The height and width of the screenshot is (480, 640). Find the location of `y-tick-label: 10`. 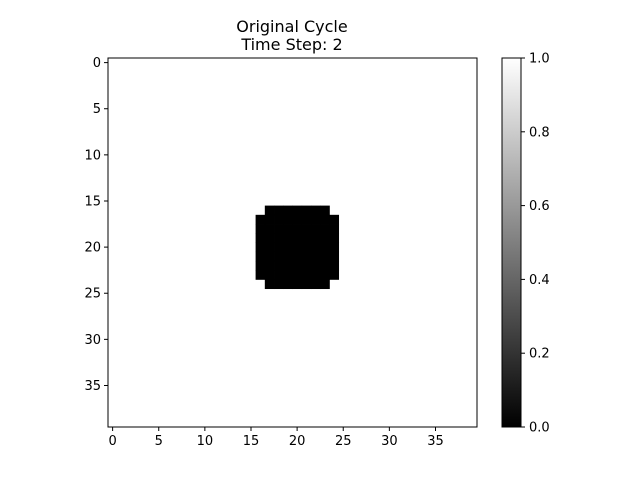

y-tick-label: 10 is located at coordinates (92, 155).